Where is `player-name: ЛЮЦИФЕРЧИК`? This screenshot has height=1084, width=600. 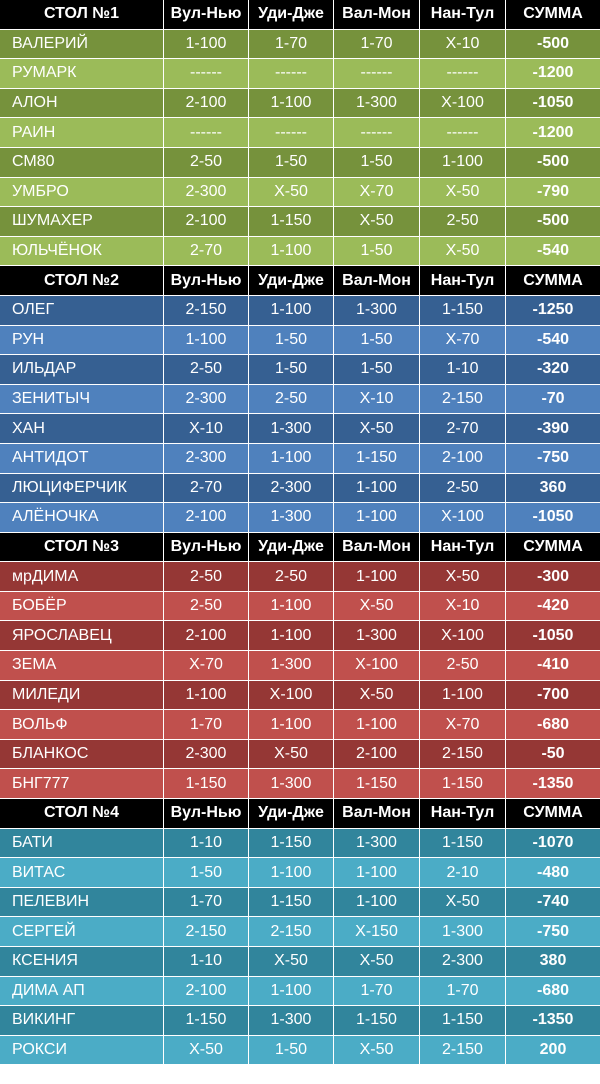
player-name: ЛЮЦИФЕРЧИК is located at coordinates (82, 488).